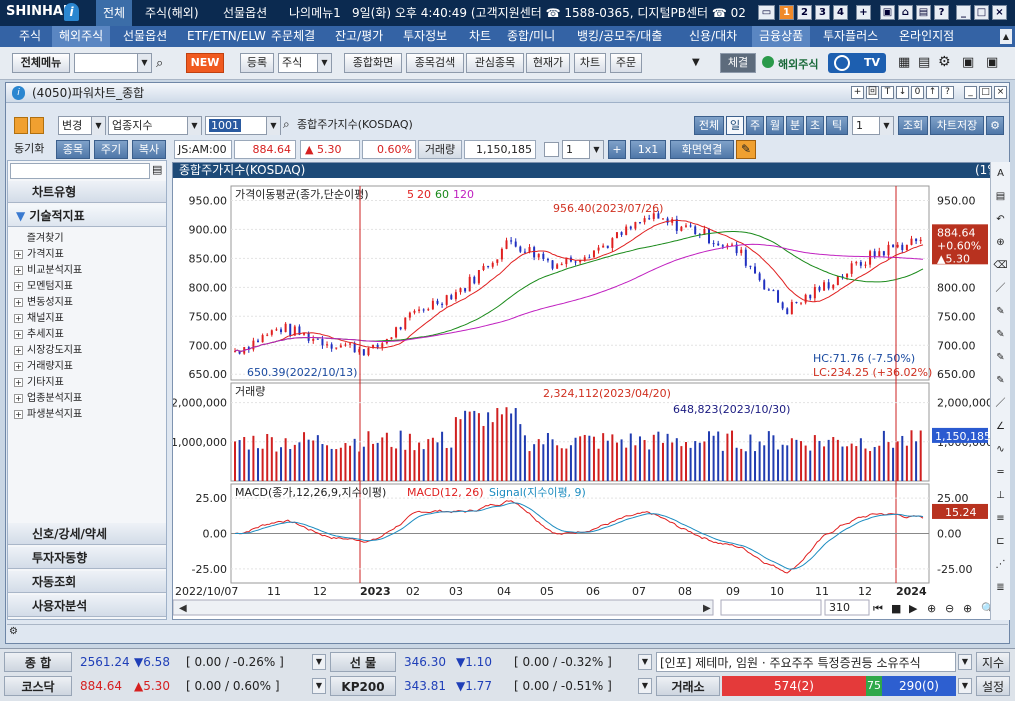  Describe the element at coordinates (583, 149) in the screenshot. I see `chart-count-combo: 1 ▼` at that location.